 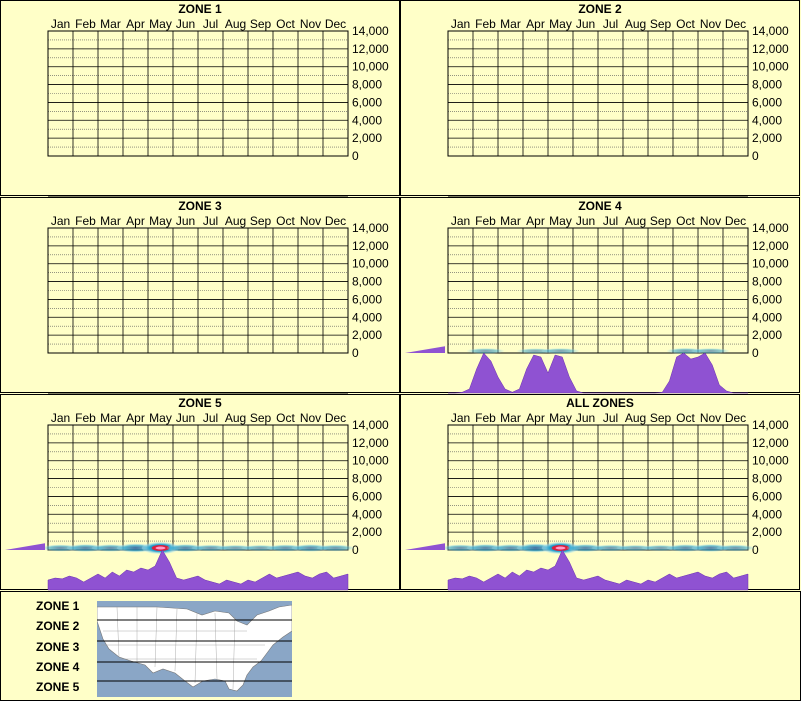 I want to click on legend-zone-4-label: ZONE 4, so click(x=58, y=667).